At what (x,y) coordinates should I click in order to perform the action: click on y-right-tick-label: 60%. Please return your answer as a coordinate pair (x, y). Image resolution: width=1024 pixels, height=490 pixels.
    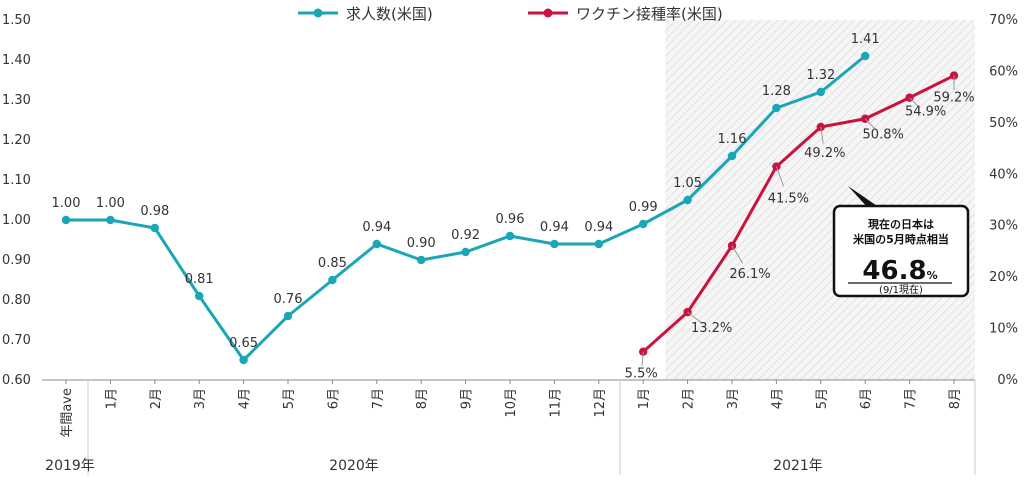
    Looking at the image, I should click on (1003, 71).